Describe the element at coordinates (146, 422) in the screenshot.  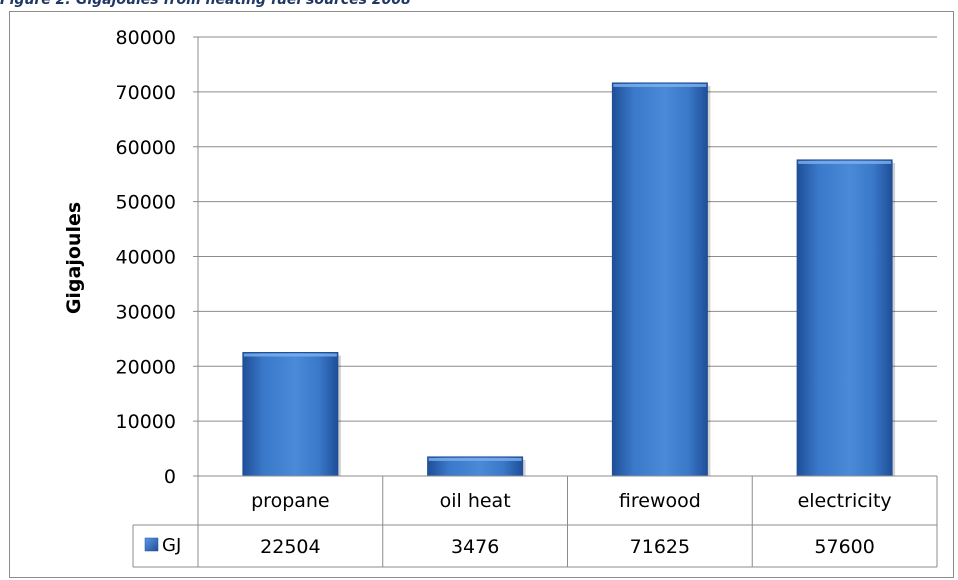
I see `y-tick-label: 10000` at that location.